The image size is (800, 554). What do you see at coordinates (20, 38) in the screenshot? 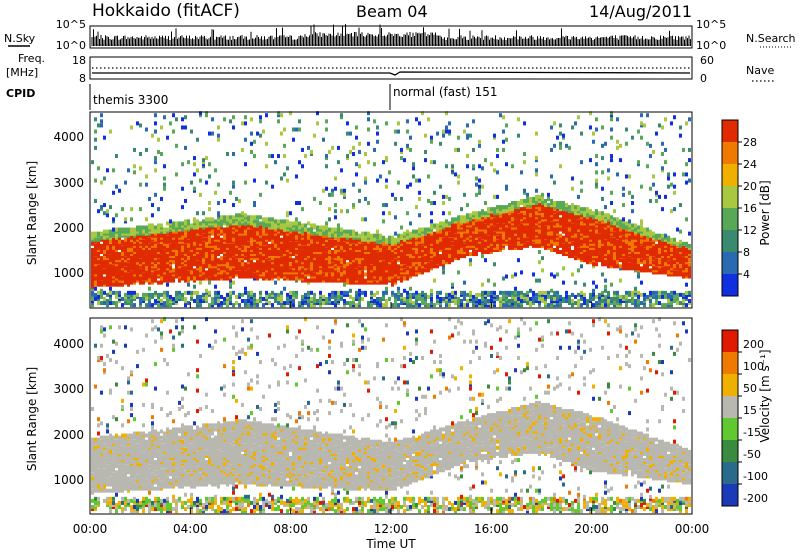
I see `nsky-label: N.Sky` at bounding box center [20, 38].